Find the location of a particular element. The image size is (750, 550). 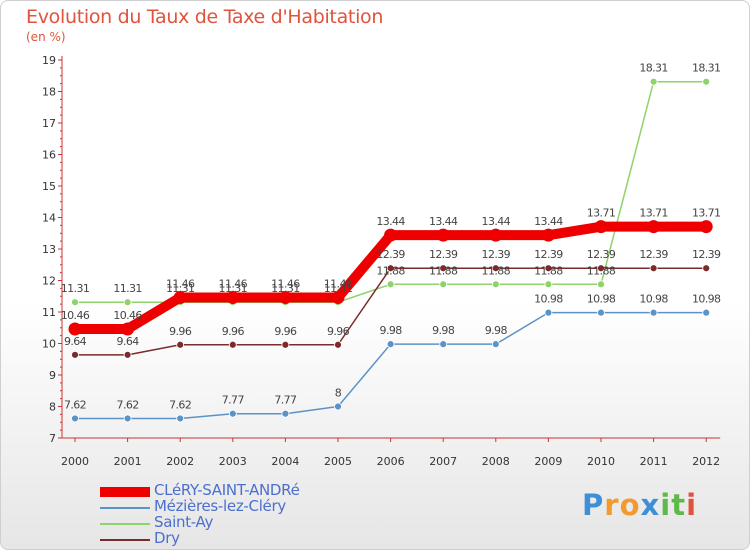

x-tick-label: 2003 is located at coordinates (233, 461).